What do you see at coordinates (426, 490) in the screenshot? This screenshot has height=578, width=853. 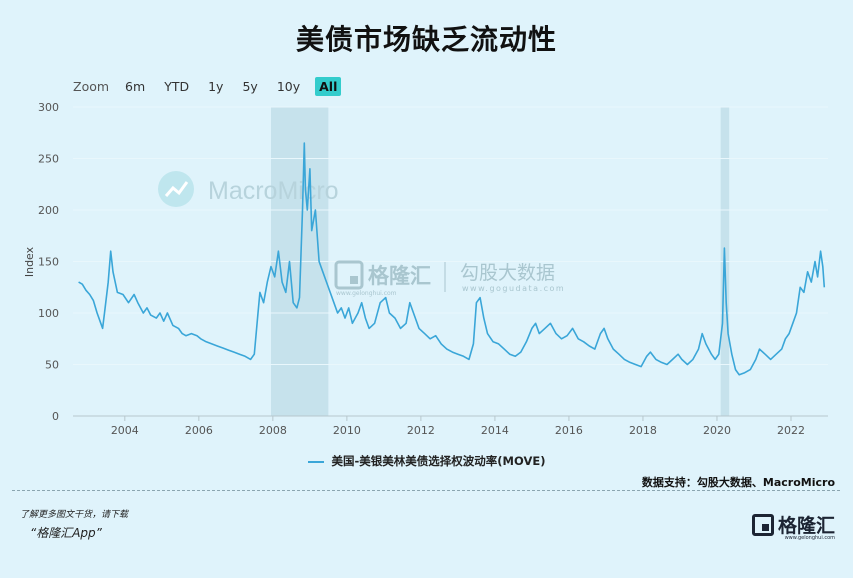 I see `divider` at bounding box center [426, 490].